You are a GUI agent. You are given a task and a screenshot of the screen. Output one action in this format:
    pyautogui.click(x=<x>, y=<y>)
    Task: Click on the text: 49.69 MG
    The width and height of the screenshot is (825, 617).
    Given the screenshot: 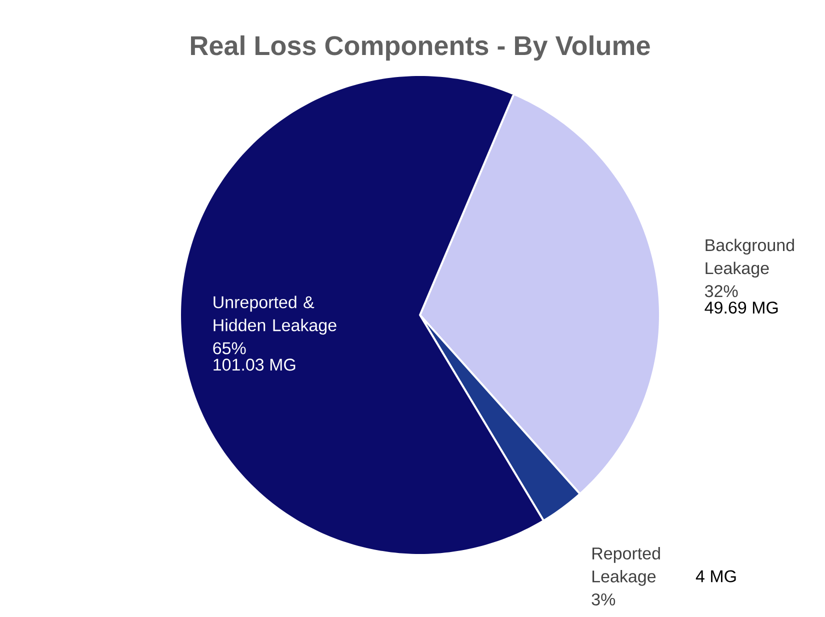 What is the action you would take?
    pyautogui.click(x=741, y=308)
    